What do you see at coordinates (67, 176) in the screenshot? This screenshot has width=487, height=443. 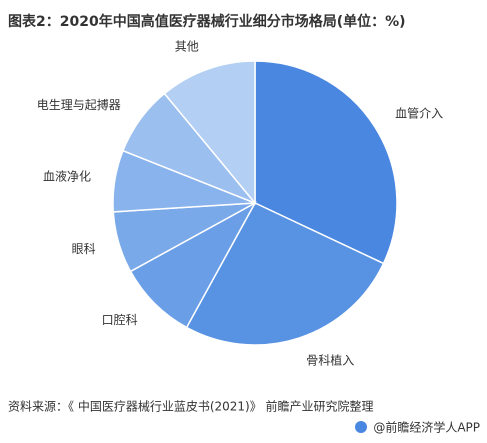 I see `slice-label: 血液净化` at bounding box center [67, 176].